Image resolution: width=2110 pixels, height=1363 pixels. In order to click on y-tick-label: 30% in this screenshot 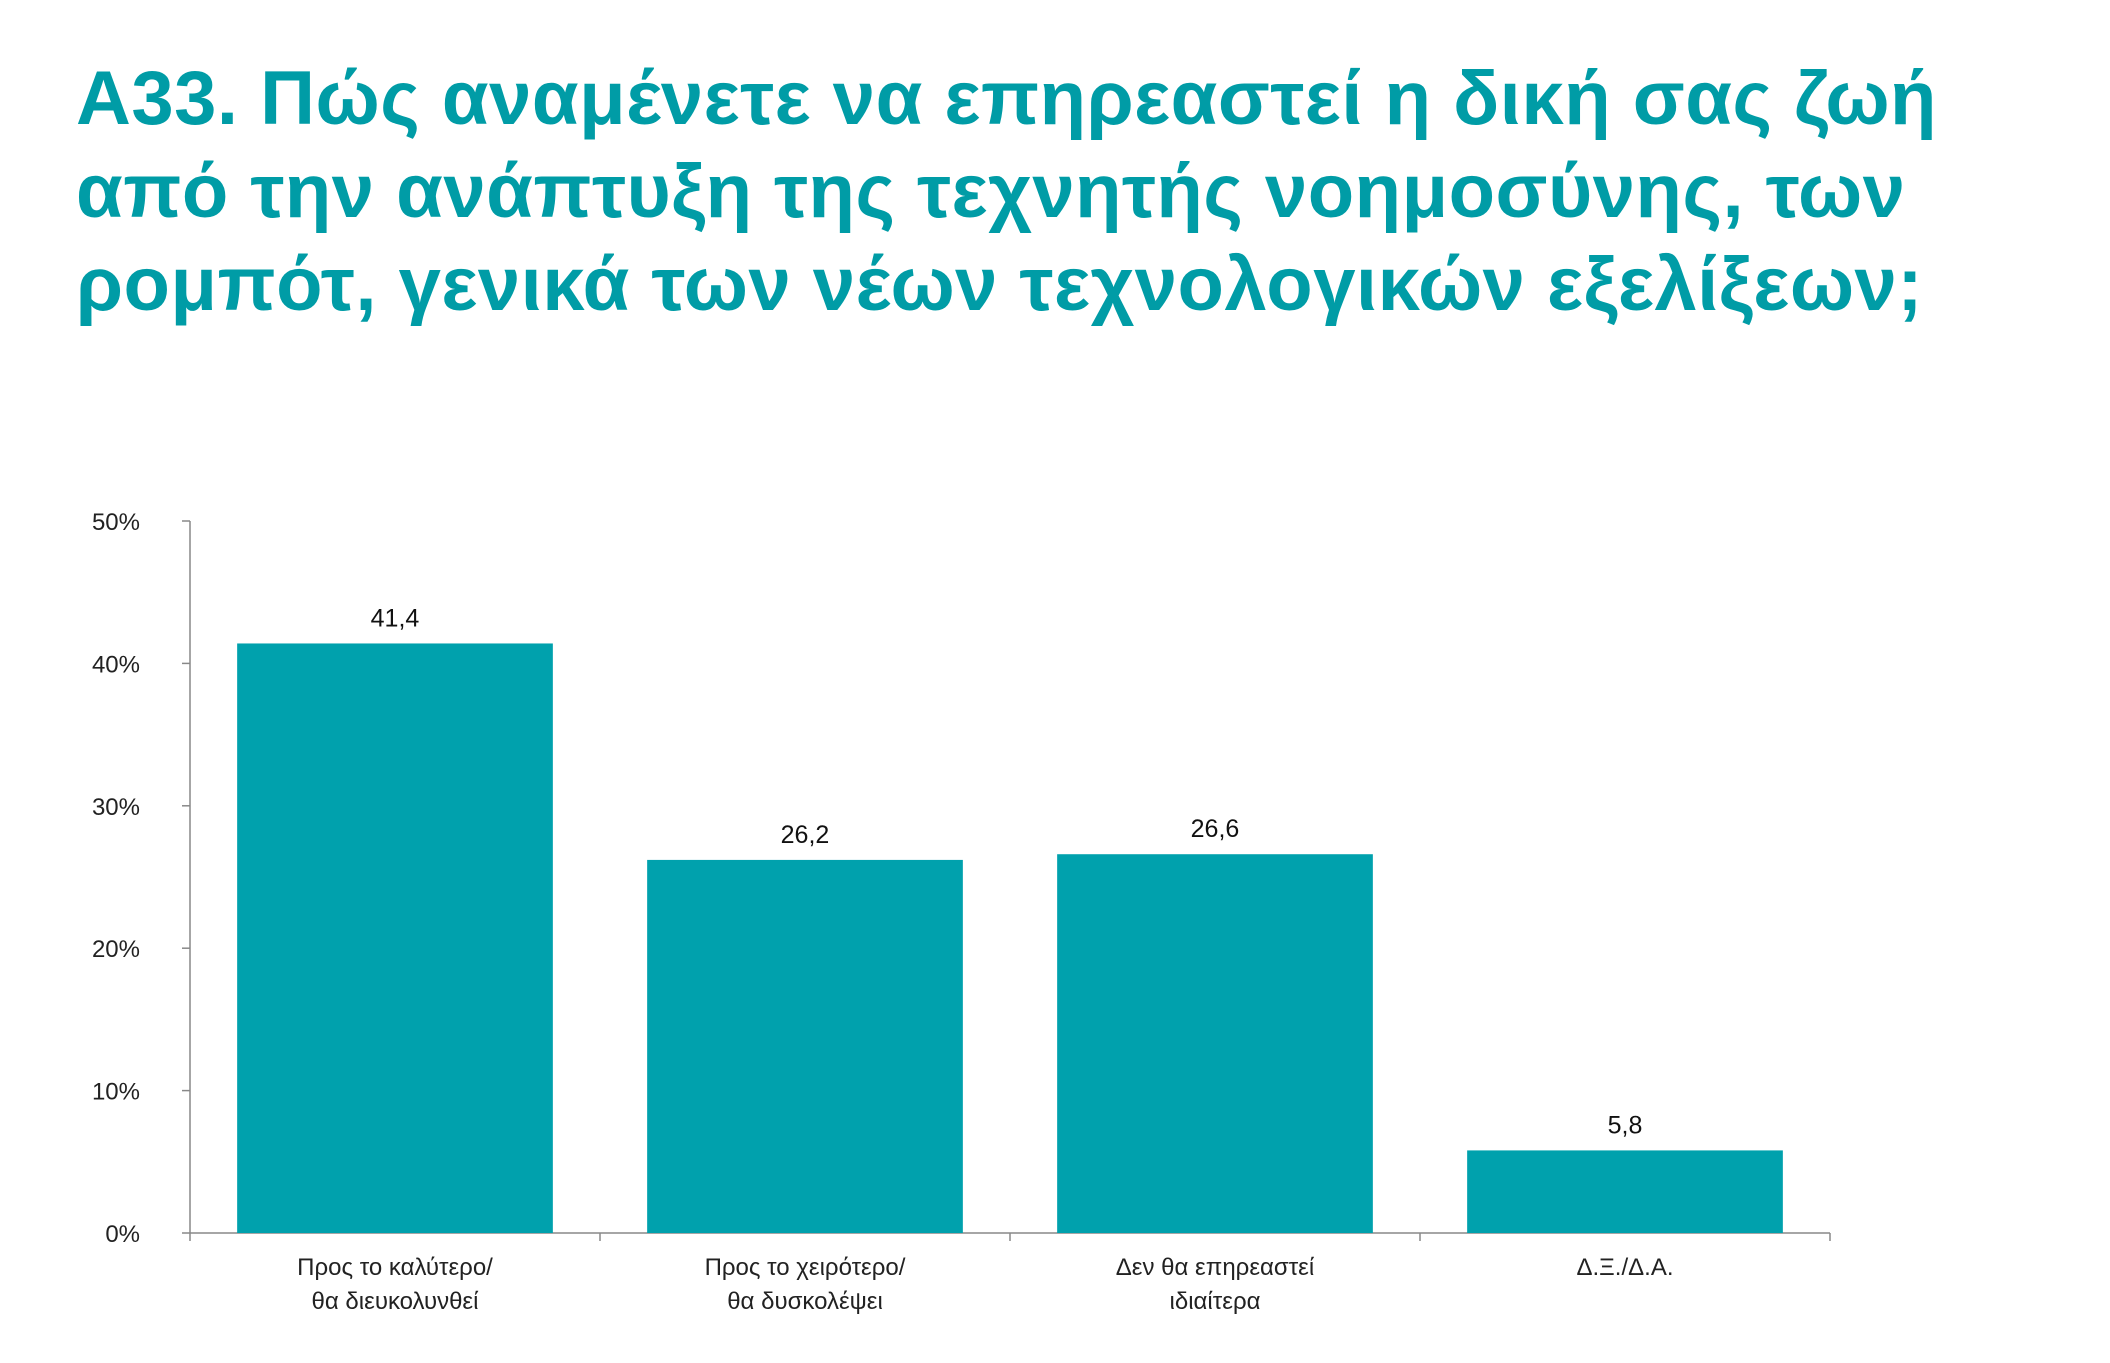, I will do `click(116, 807)`.